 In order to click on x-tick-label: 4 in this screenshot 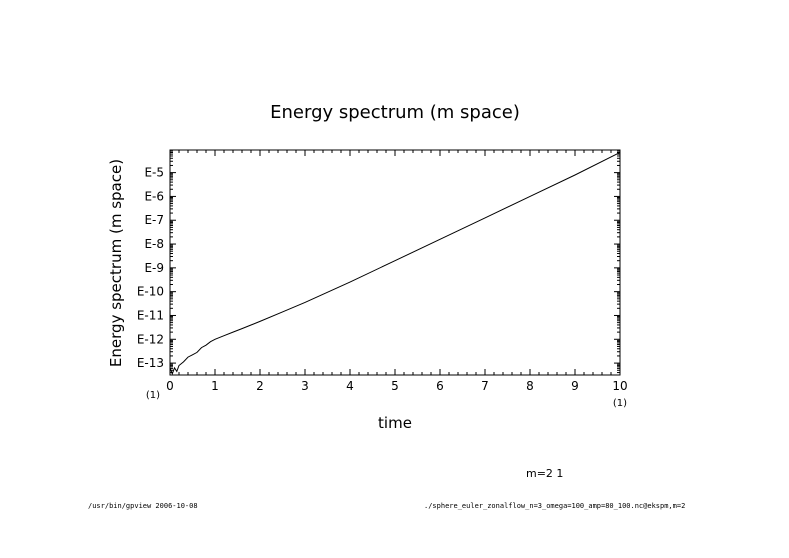, I will do `click(350, 386)`.